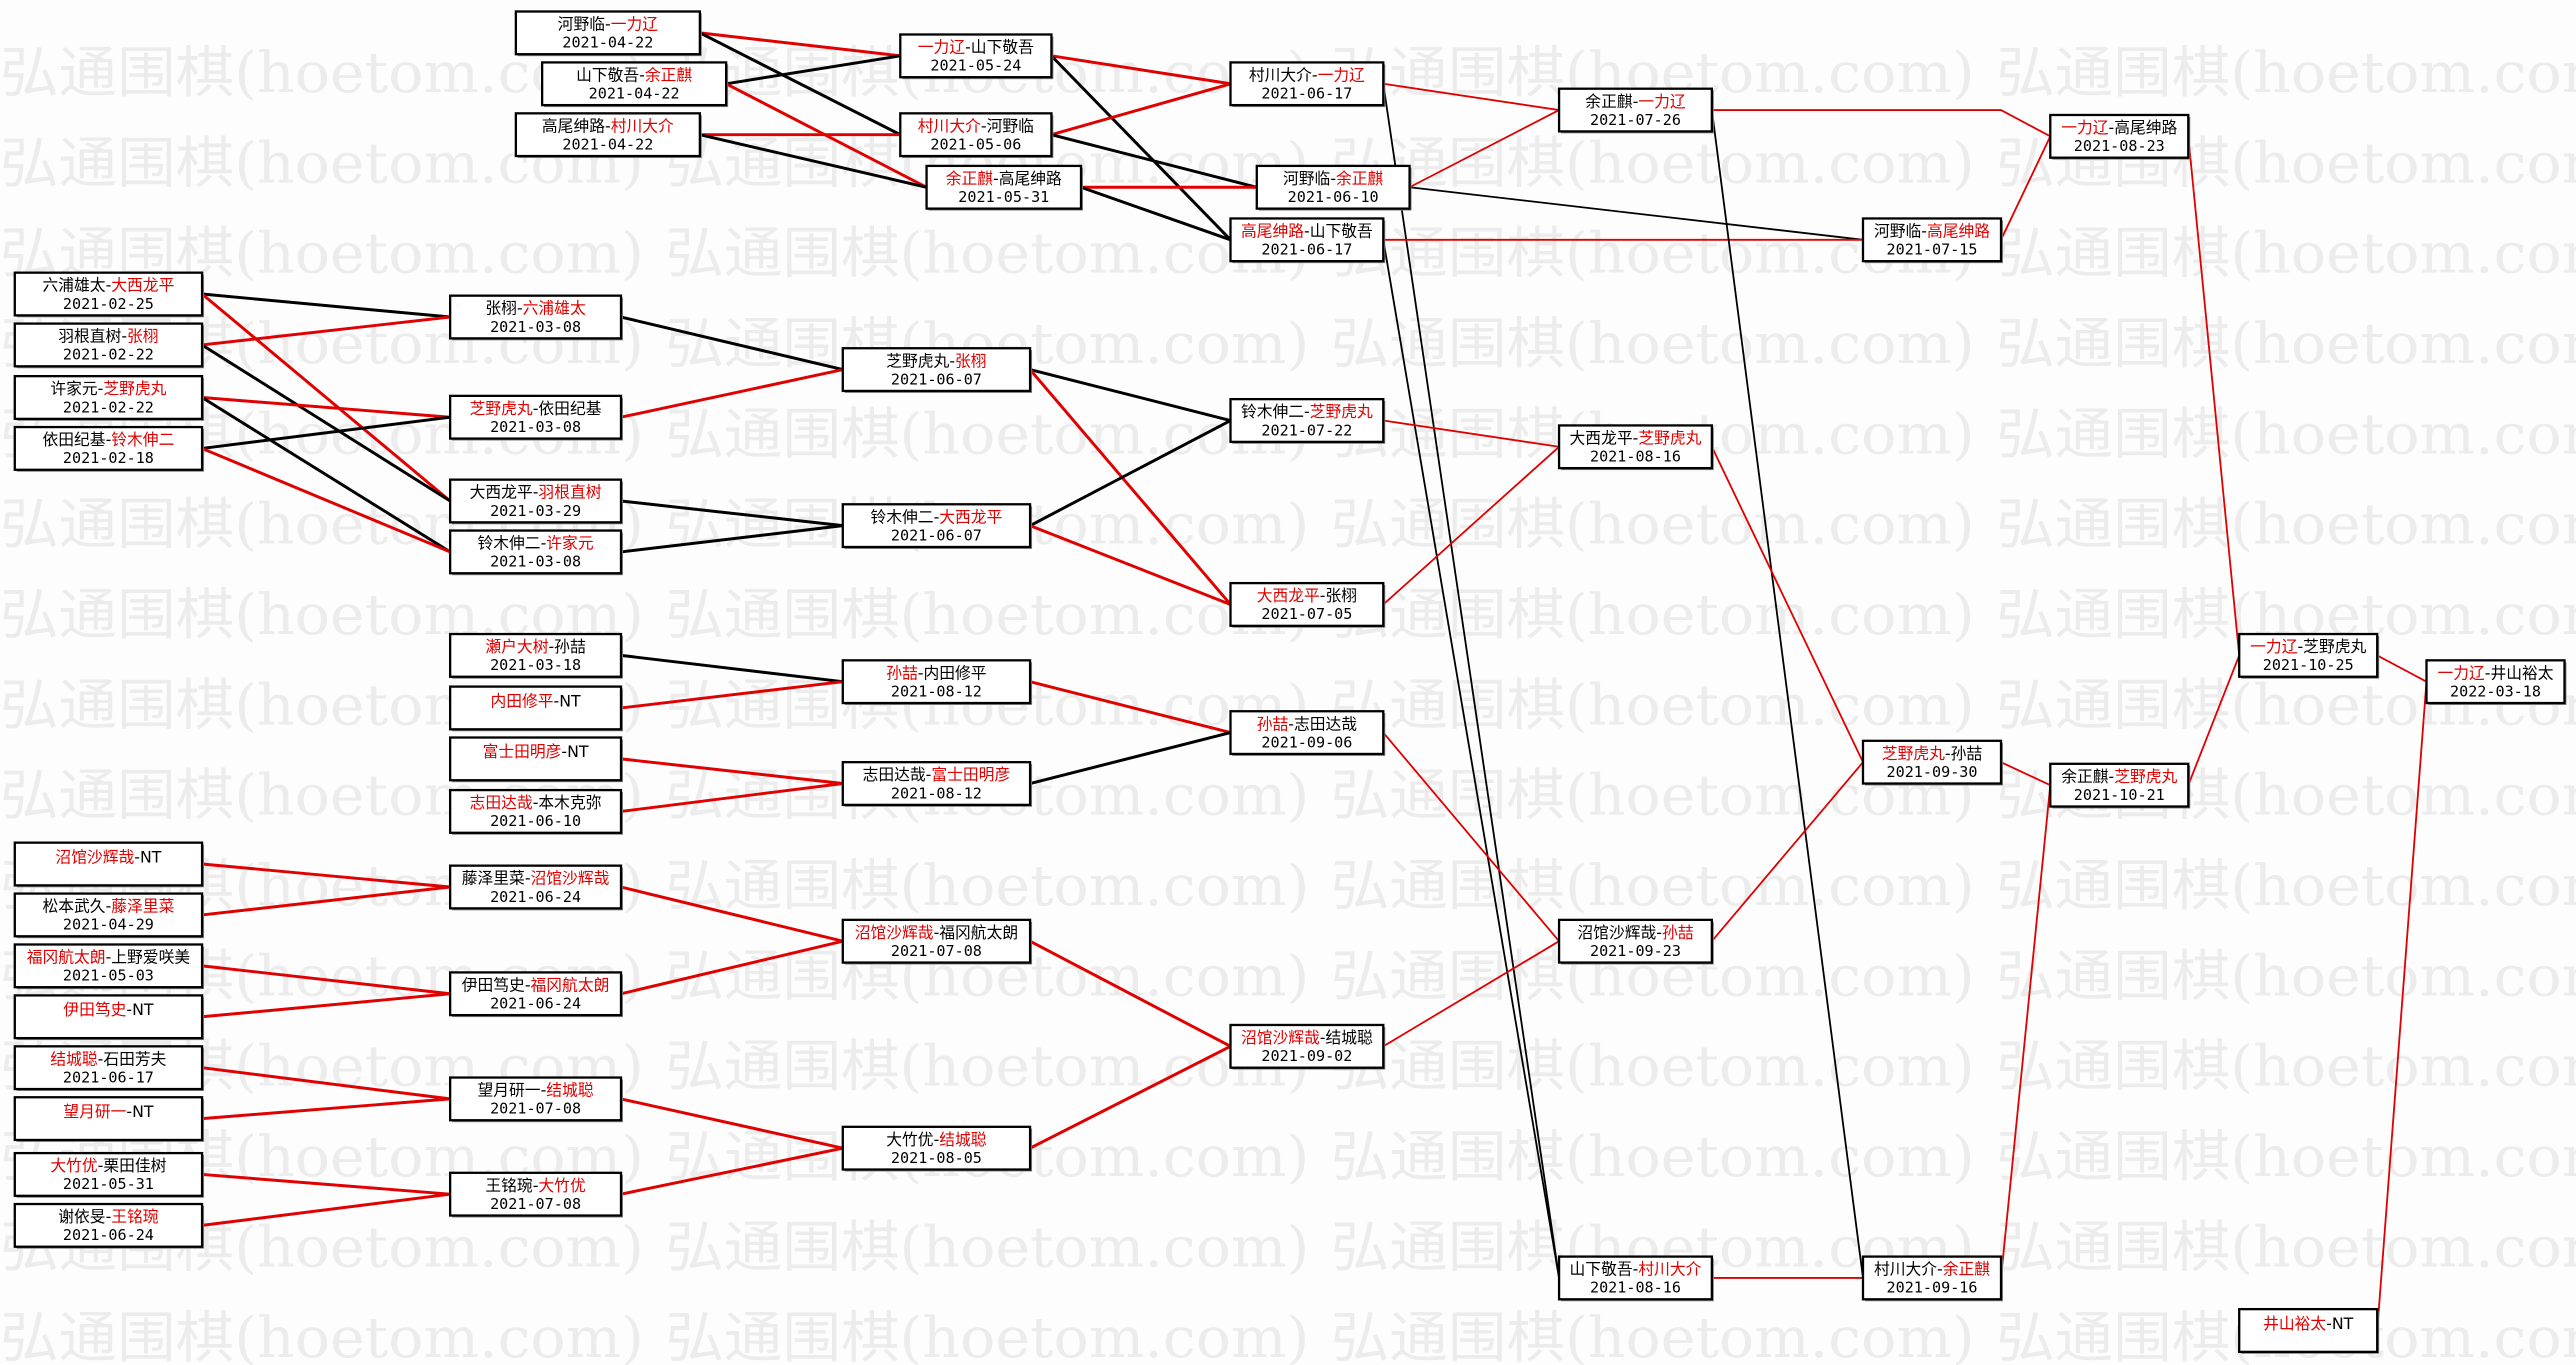  I want to click on player-2-name: NT, so click(151, 856).